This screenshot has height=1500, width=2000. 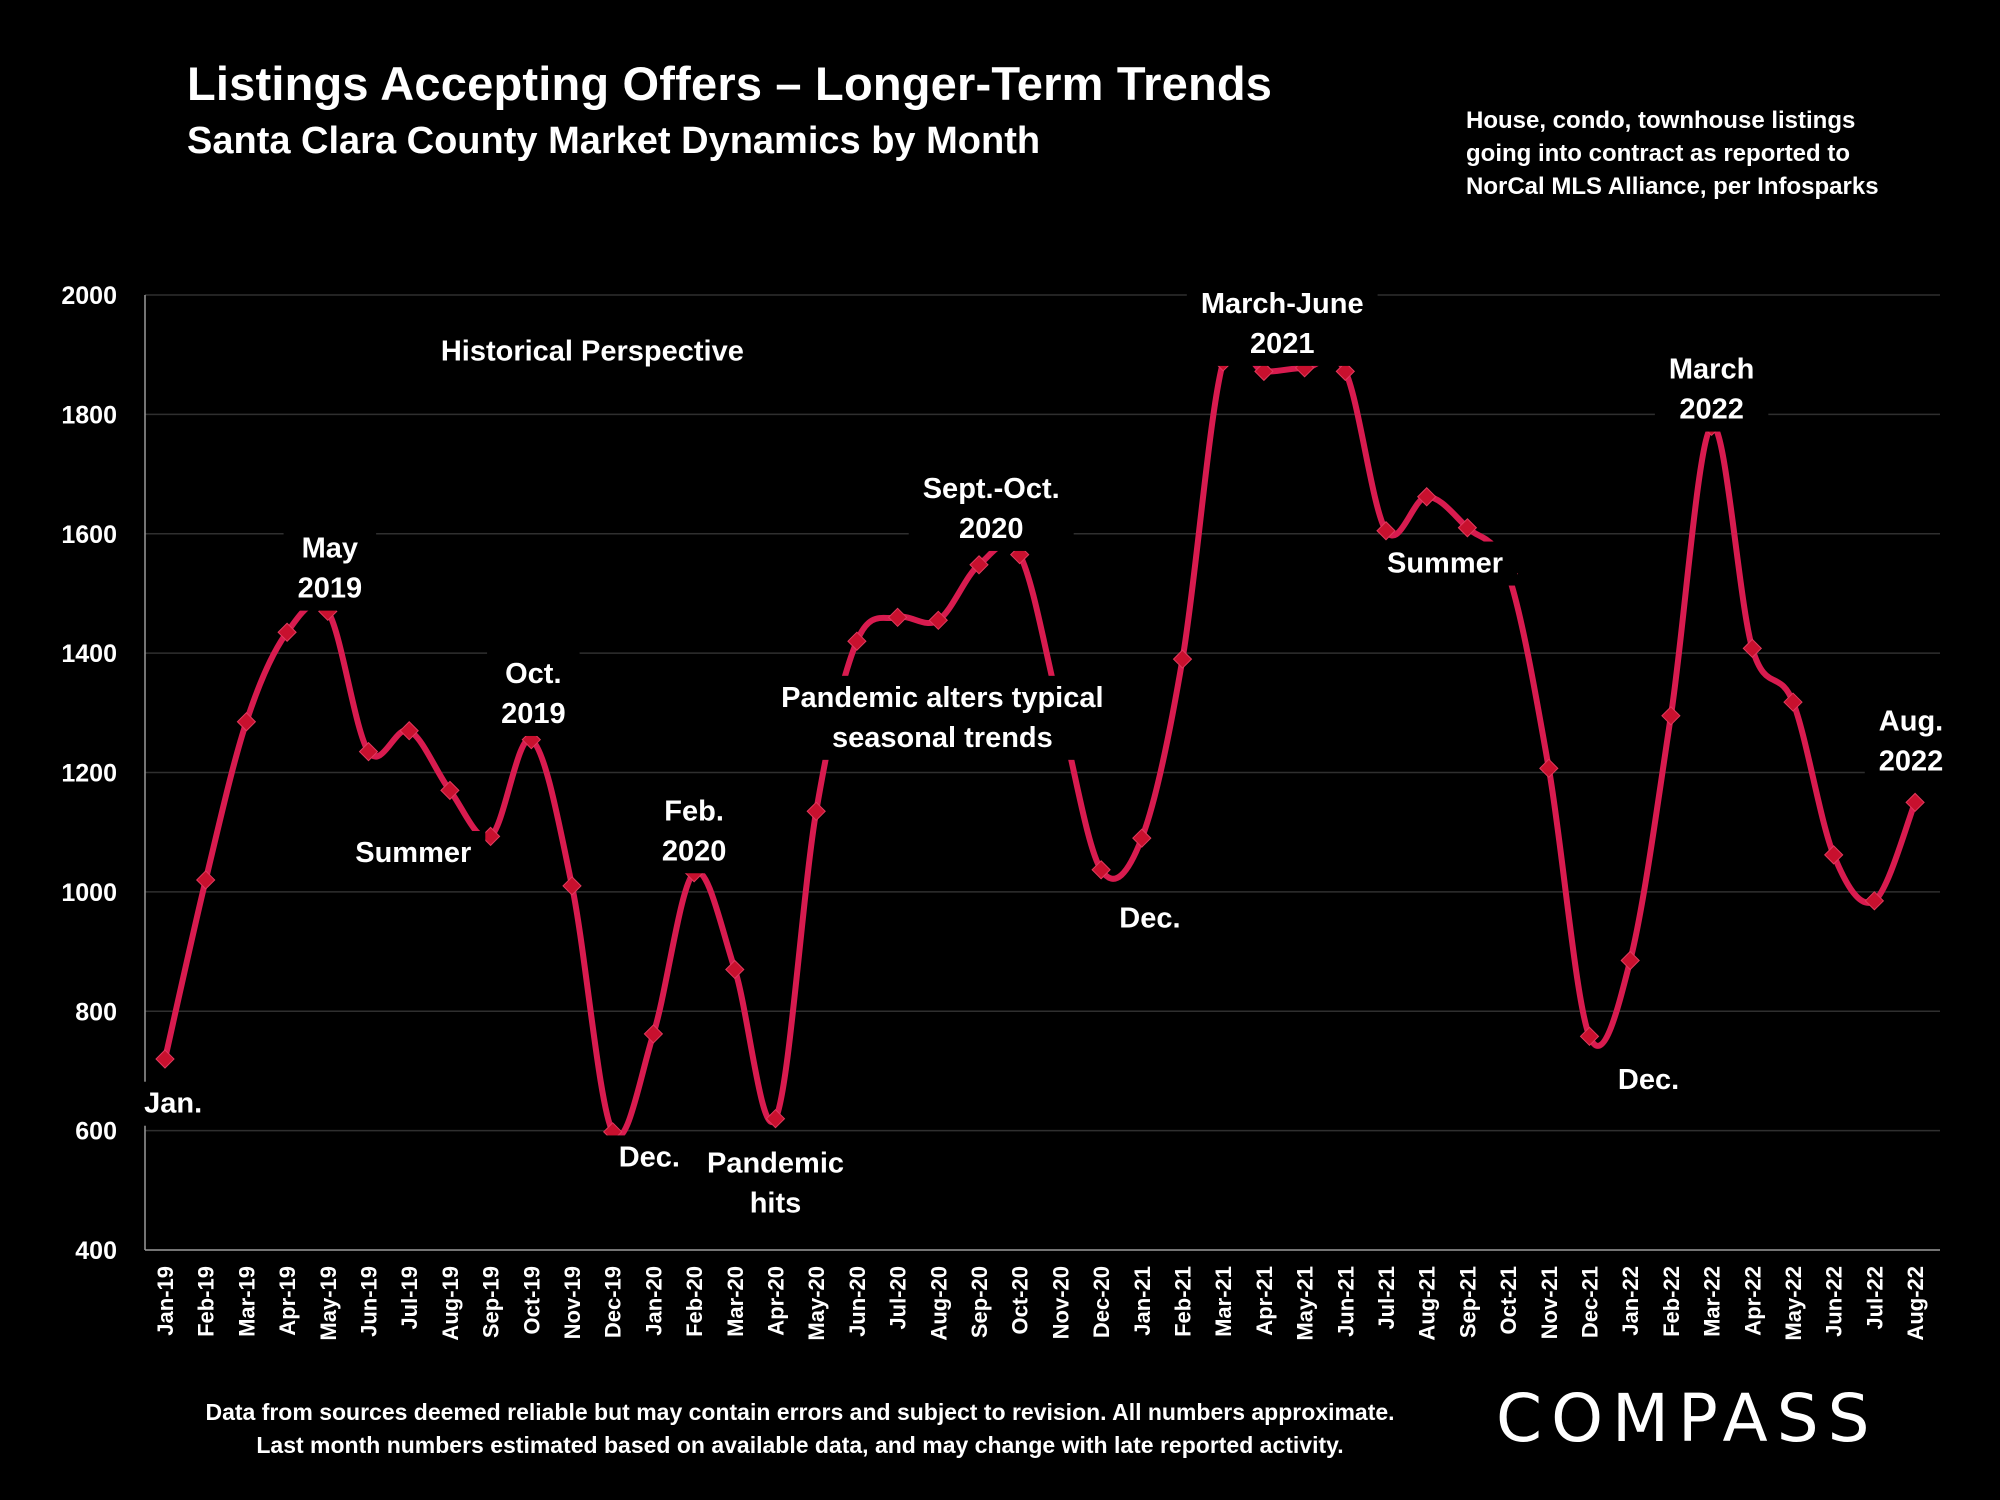 I want to click on annotation: March-June 2021, so click(x=1282, y=323).